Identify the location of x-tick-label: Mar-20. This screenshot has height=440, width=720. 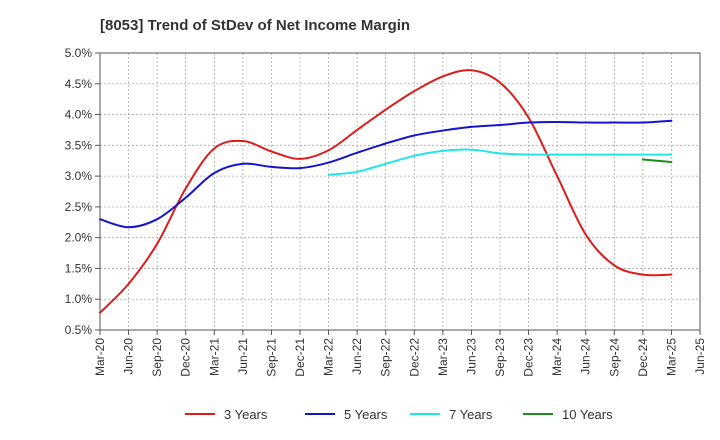
(100, 357).